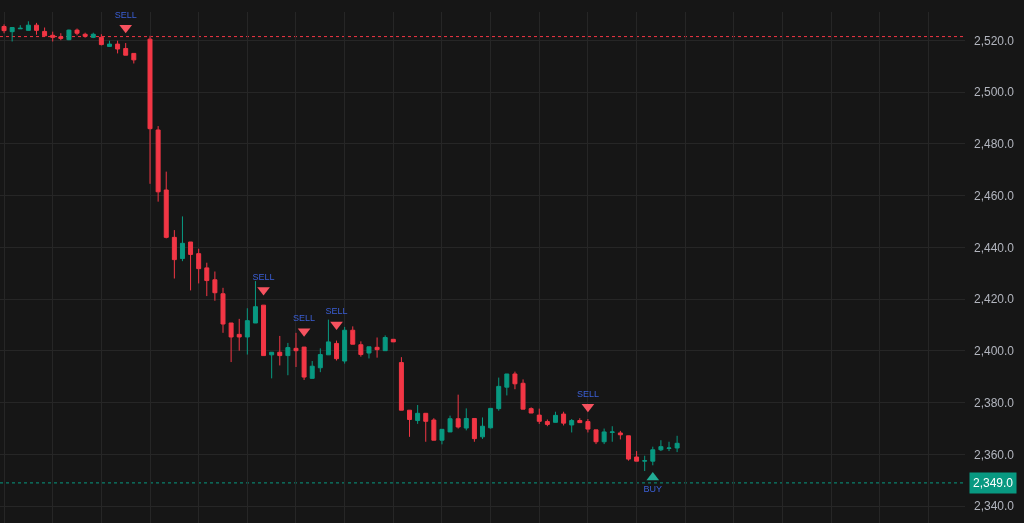 Image resolution: width=1024 pixels, height=523 pixels. What do you see at coordinates (994, 299) in the screenshot?
I see `y-tick-label: 2,420.0` at bounding box center [994, 299].